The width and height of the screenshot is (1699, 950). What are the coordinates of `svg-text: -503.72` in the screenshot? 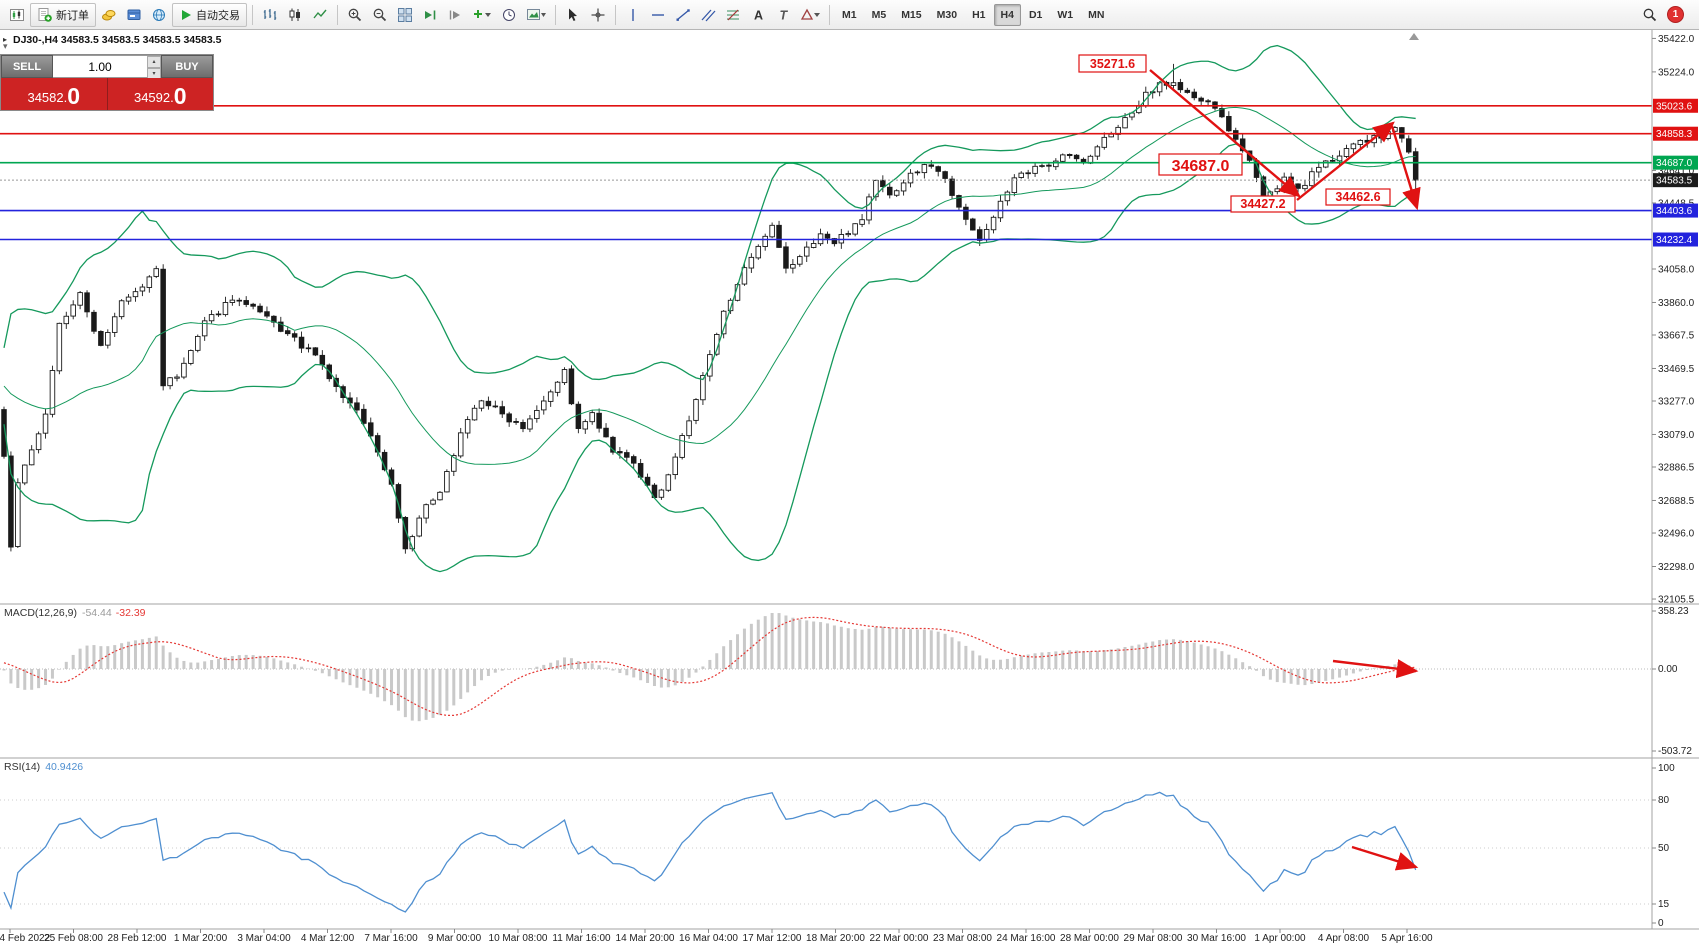 It's located at (1675, 751).